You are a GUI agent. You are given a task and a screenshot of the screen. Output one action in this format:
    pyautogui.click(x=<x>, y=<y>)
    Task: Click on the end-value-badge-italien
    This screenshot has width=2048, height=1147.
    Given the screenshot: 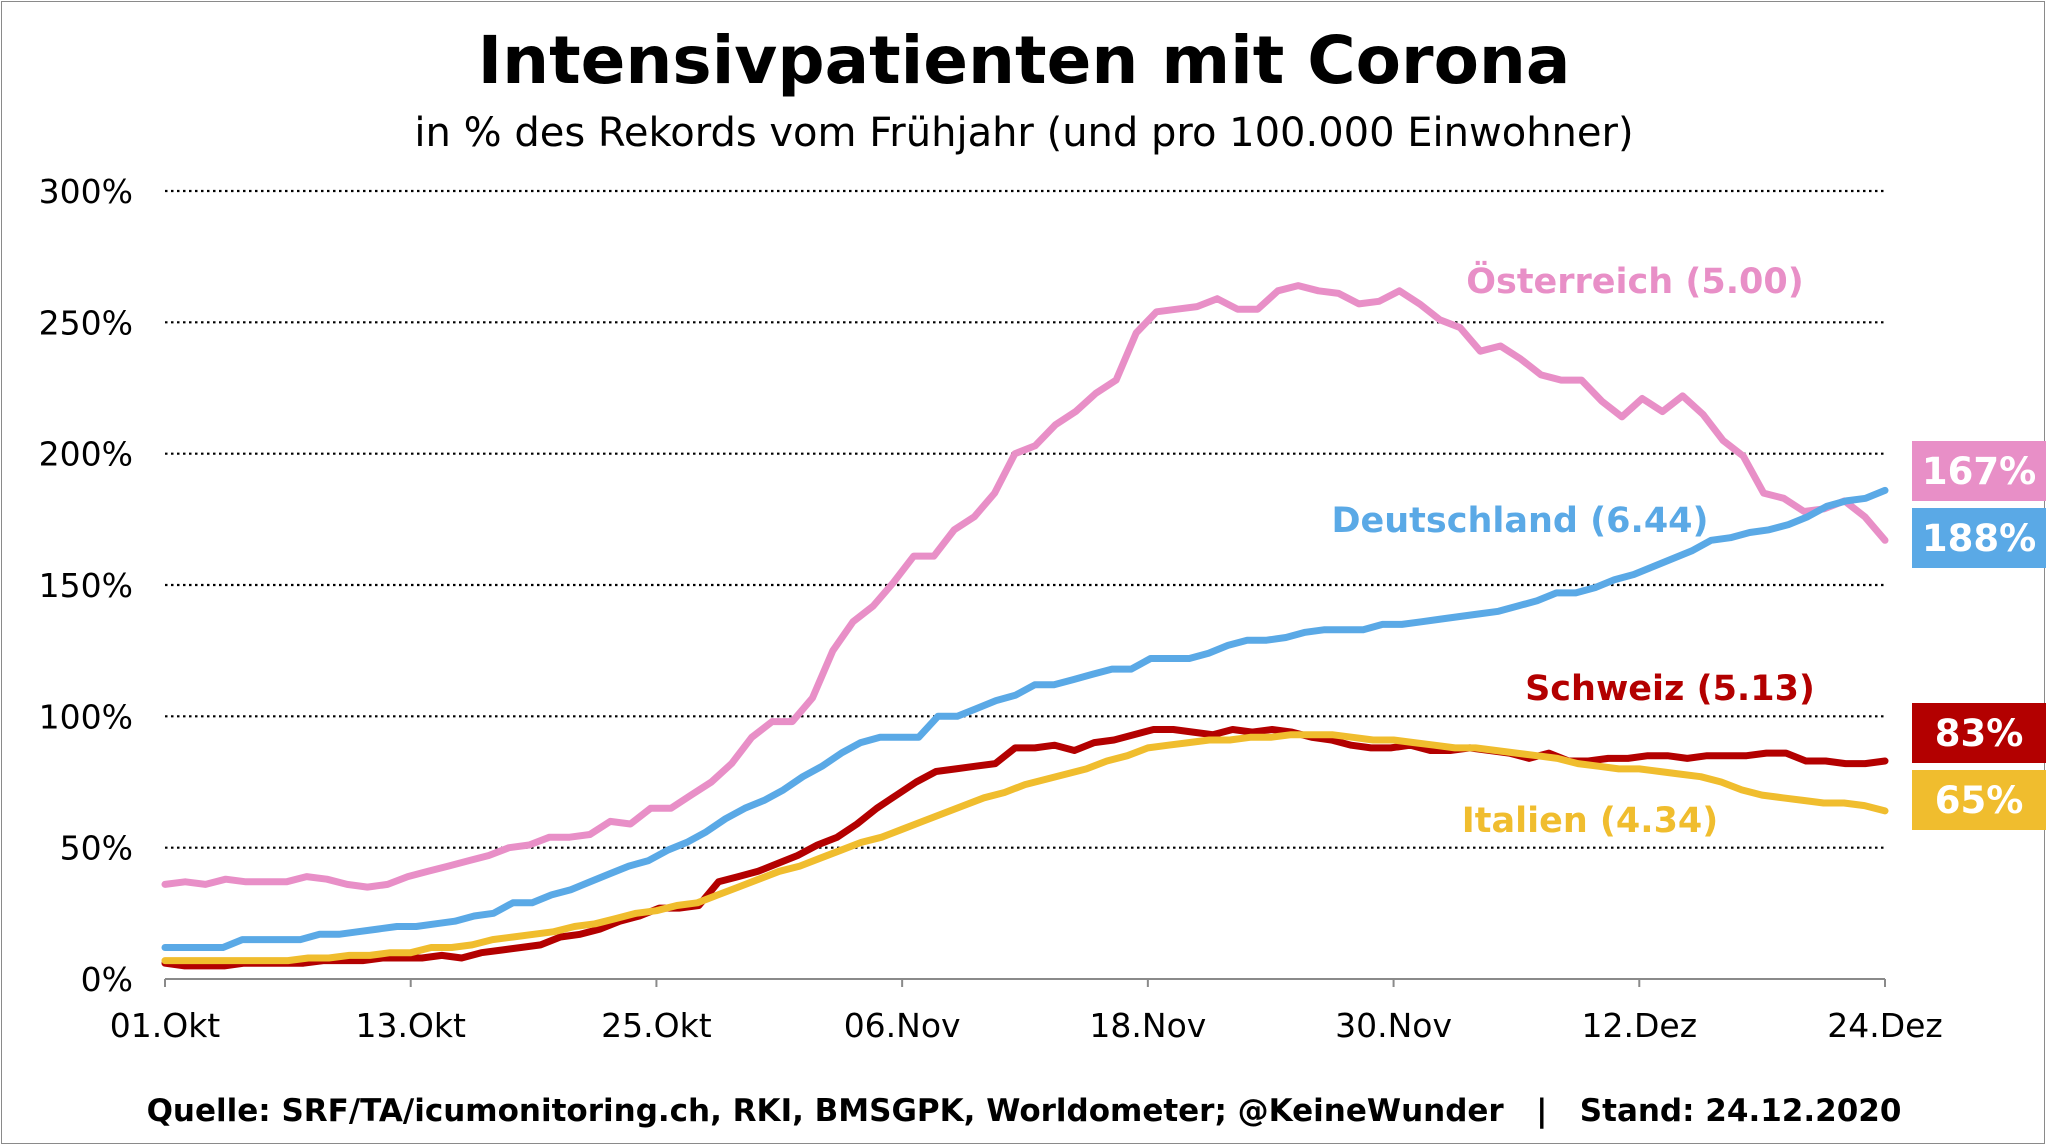 What is the action you would take?
    pyautogui.click(x=1979, y=800)
    